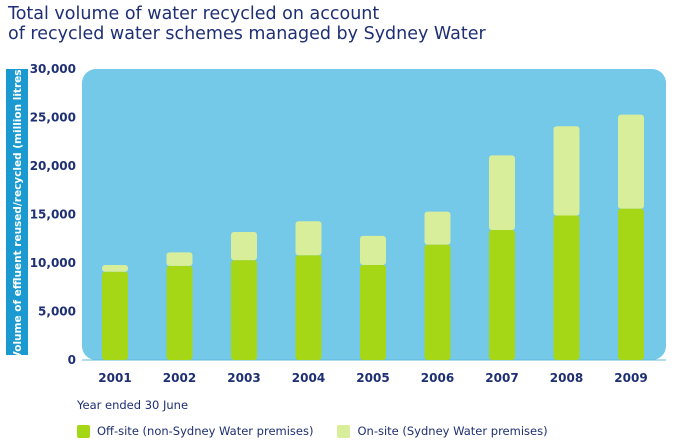 This screenshot has width=677, height=446. What do you see at coordinates (244, 310) in the screenshot?
I see `bar-offsite-2003` at bounding box center [244, 310].